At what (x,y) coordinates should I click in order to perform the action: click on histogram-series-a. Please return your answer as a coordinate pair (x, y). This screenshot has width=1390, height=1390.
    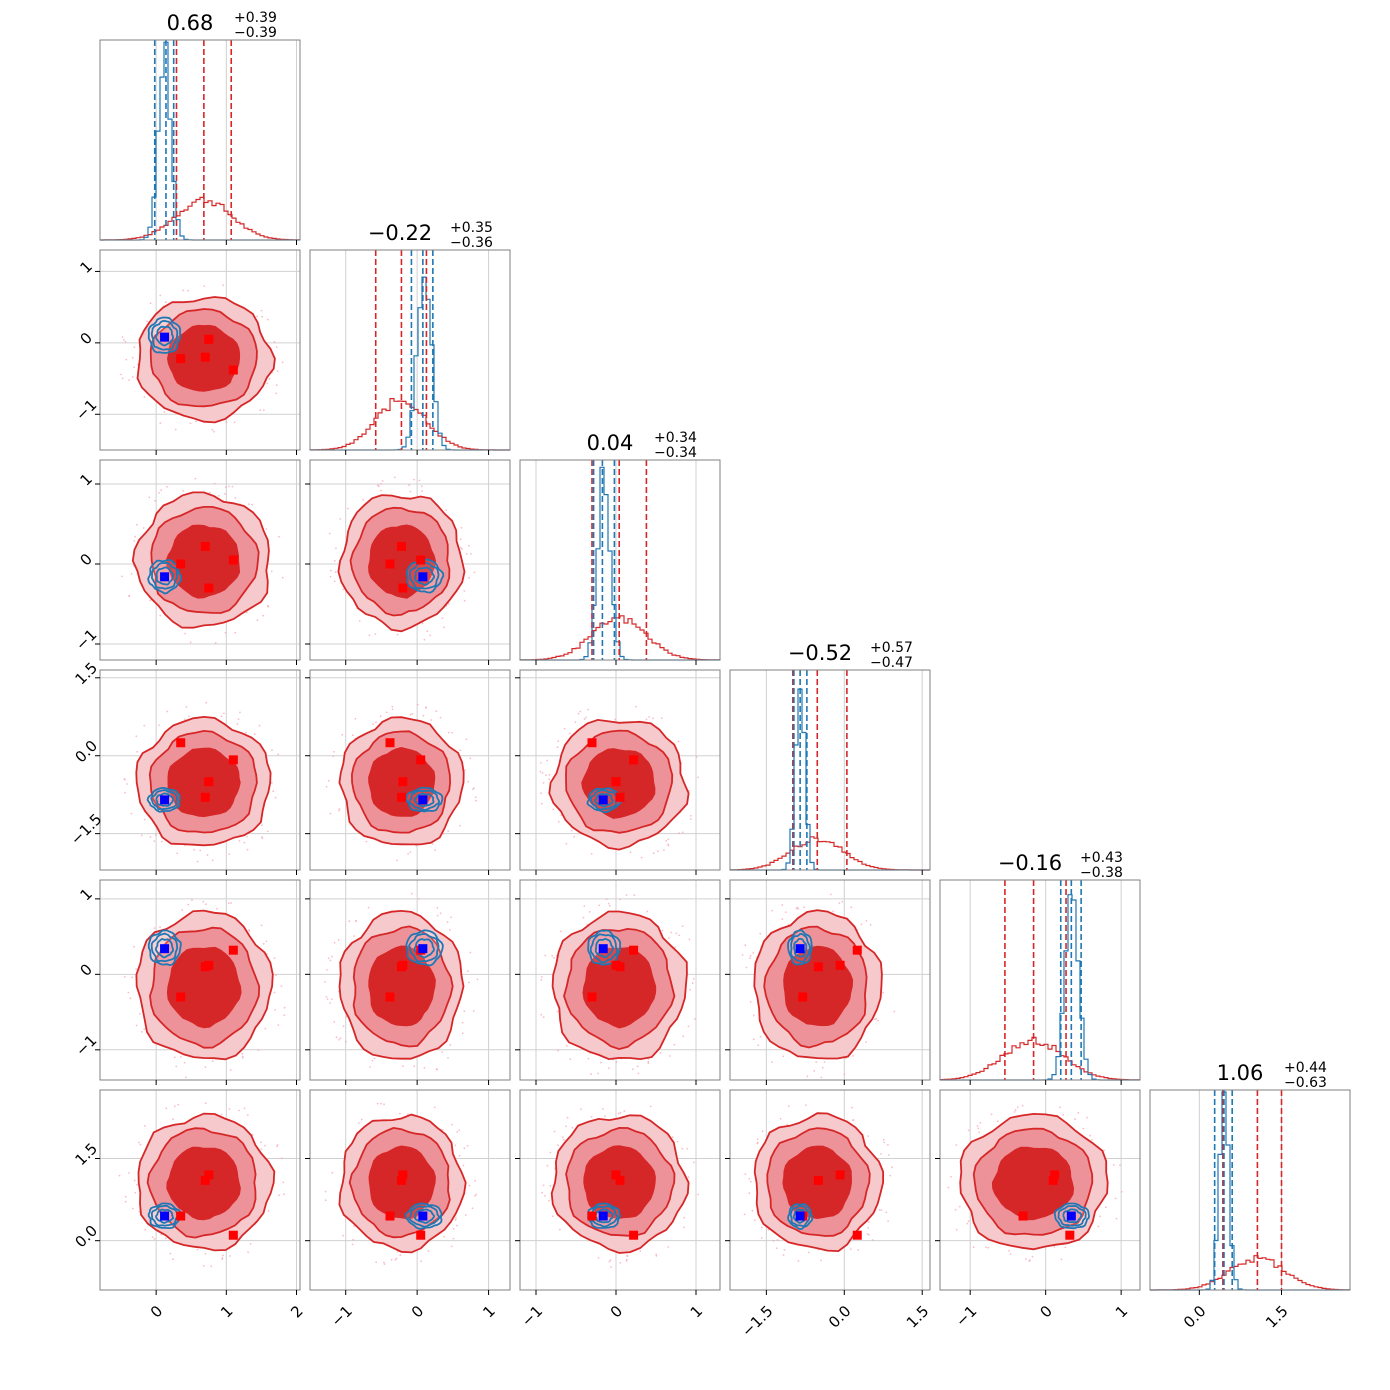
    Looking at the image, I should click on (409, 424).